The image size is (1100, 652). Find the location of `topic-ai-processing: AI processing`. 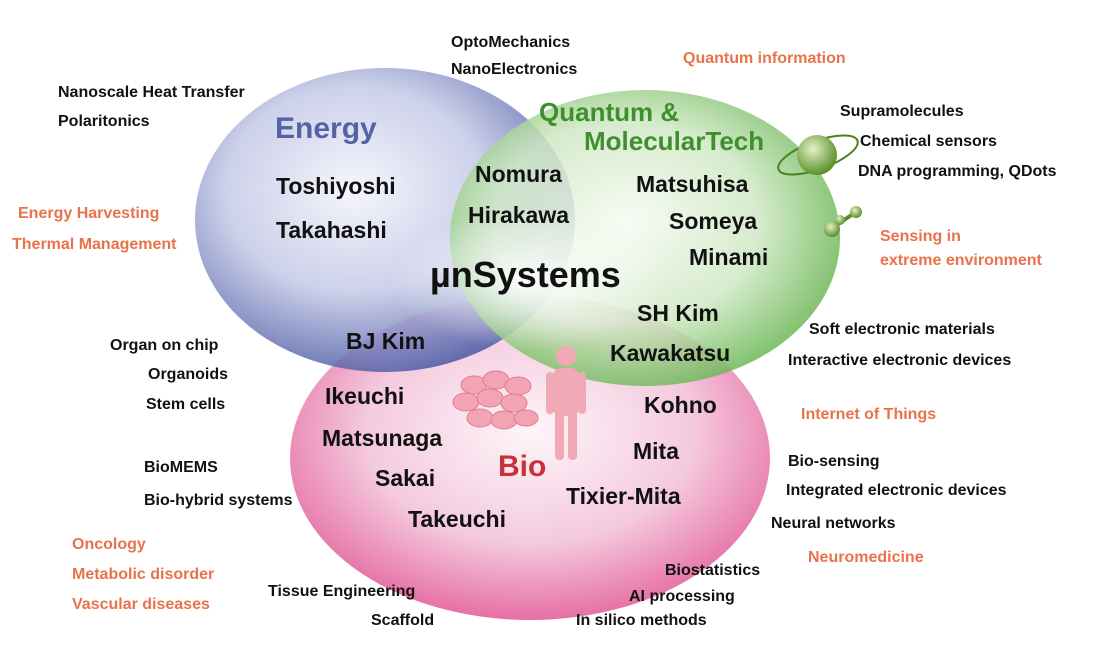

topic-ai-processing: AI processing is located at coordinates (682, 596).